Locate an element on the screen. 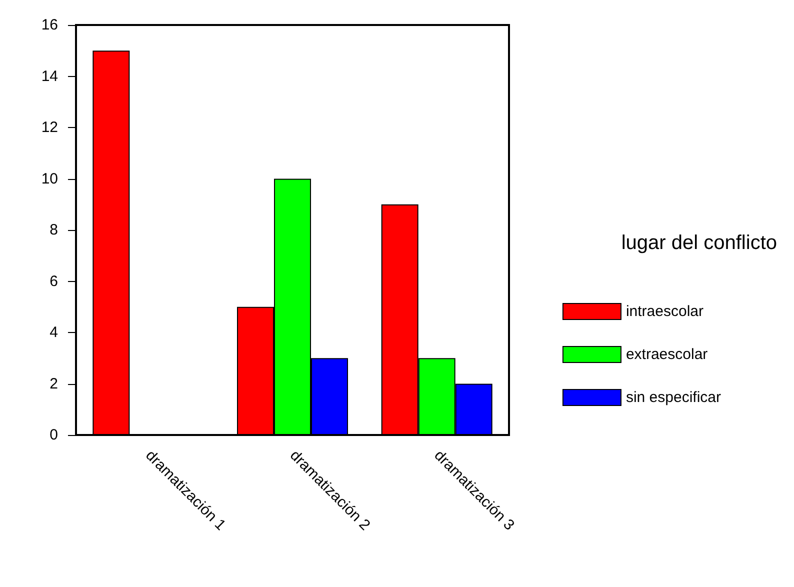 The width and height of the screenshot is (794, 587). legend-label: intraescolar is located at coordinates (665, 311).